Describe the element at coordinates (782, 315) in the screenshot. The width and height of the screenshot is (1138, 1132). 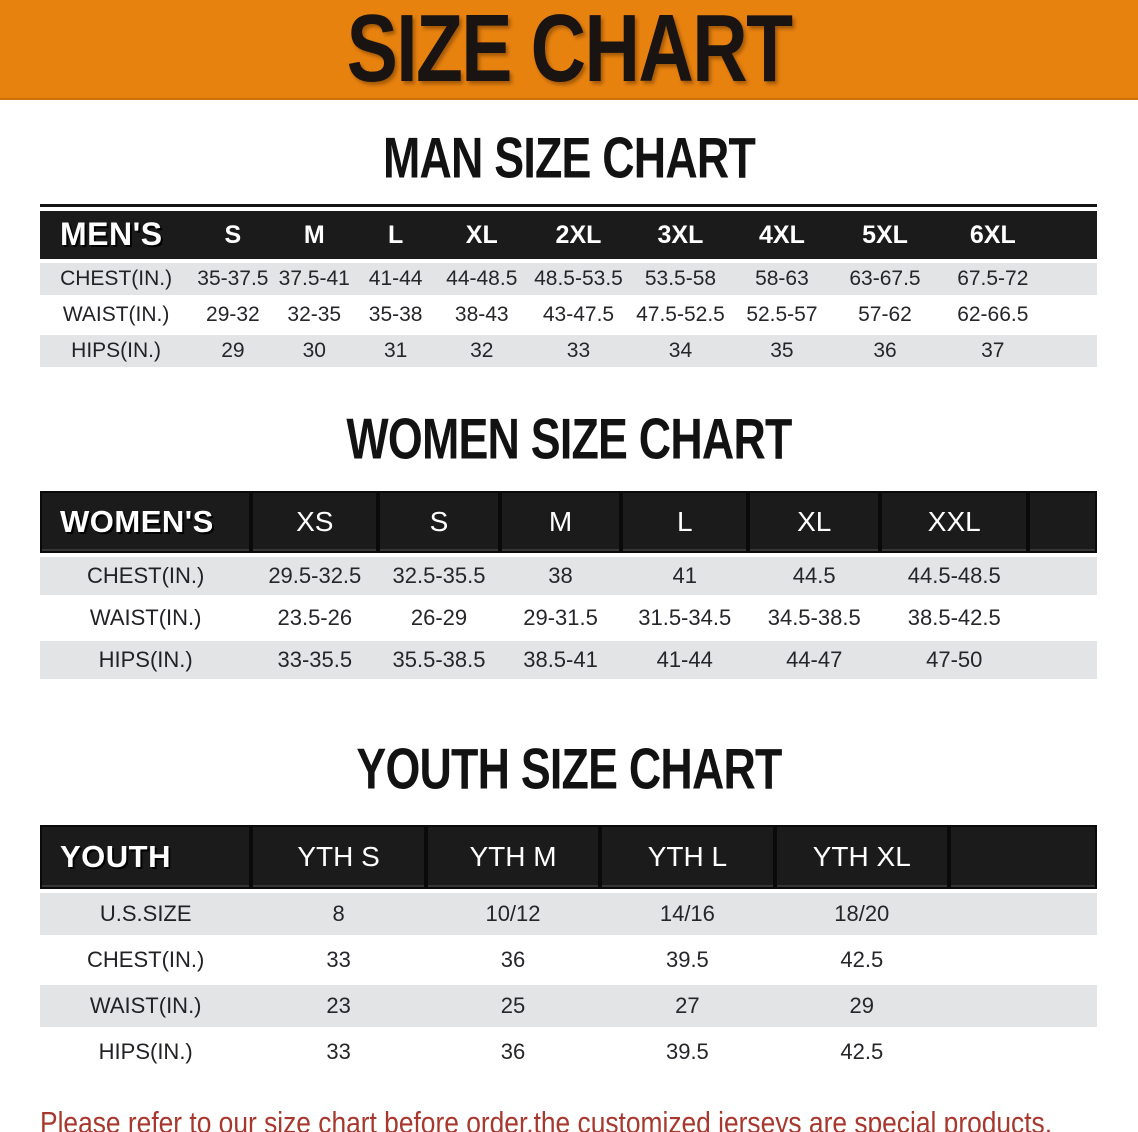
I see `data-cell: 52.5-57` at that location.